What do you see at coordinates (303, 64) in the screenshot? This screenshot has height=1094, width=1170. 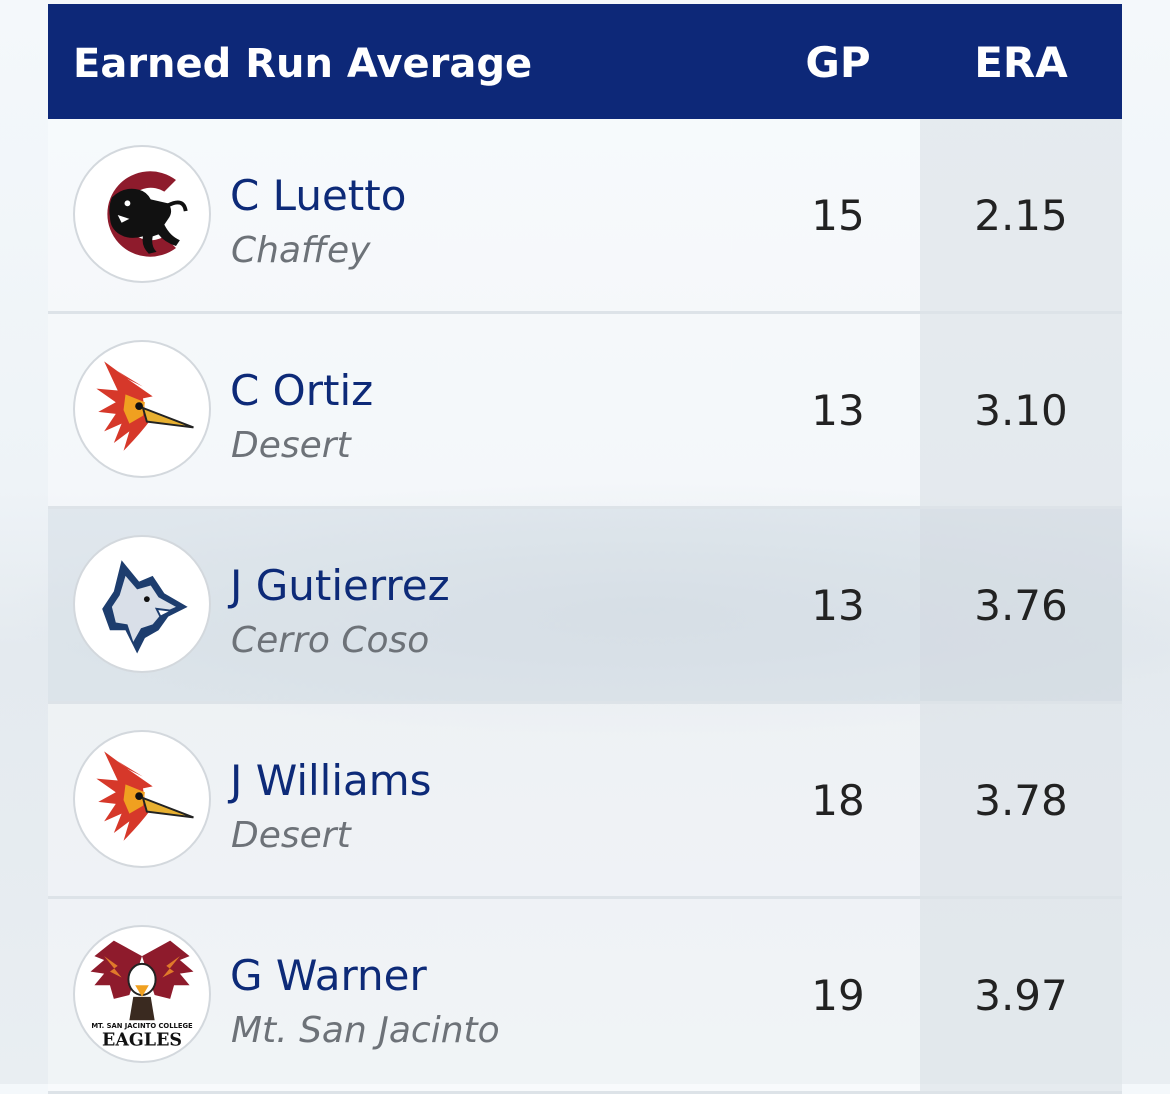 I see `table-title: Earned Run Average` at bounding box center [303, 64].